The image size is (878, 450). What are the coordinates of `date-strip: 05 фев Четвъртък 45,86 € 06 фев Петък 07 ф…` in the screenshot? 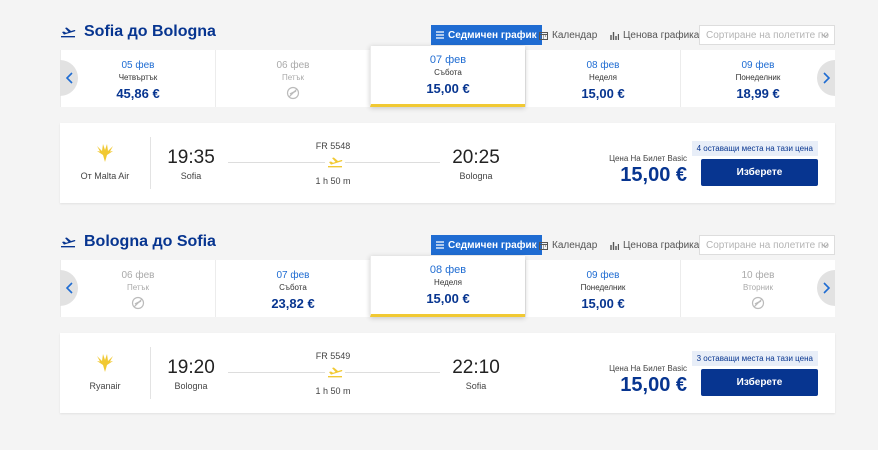 It's located at (447, 76).